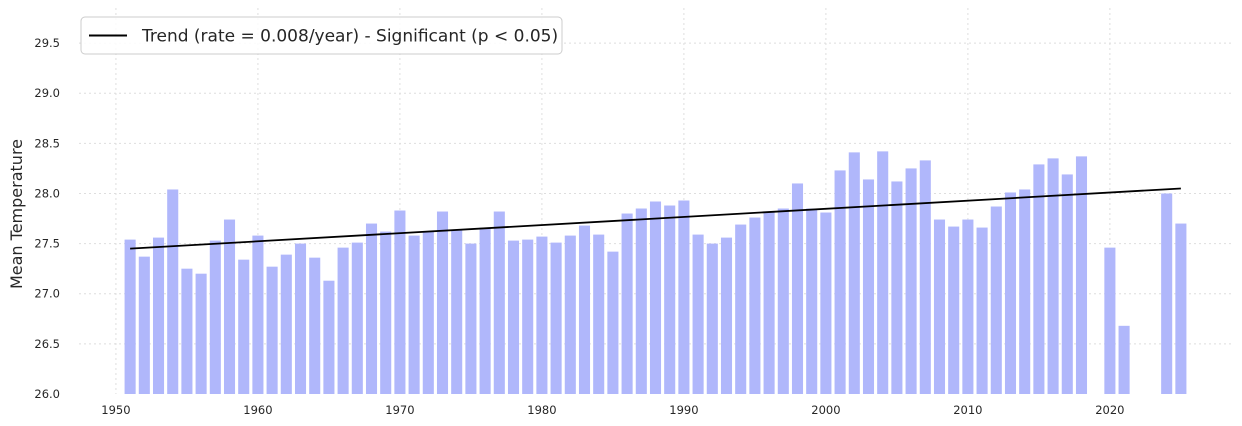 The width and height of the screenshot is (1242, 426). What do you see at coordinates (47, 193) in the screenshot?
I see `y-tick-label: 28.0` at bounding box center [47, 193].